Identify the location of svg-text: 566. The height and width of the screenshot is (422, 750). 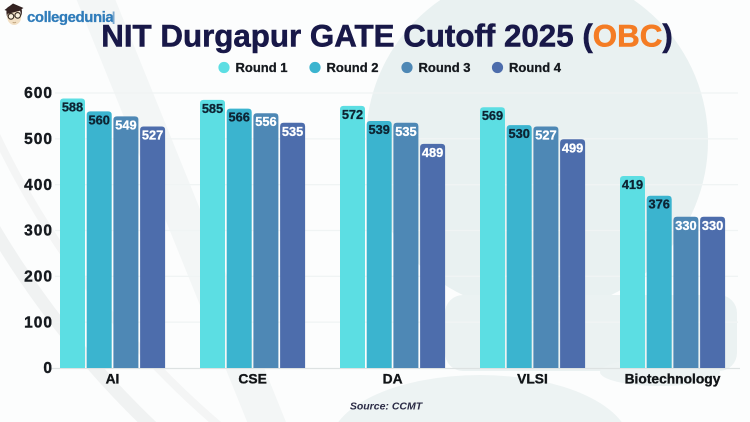
(239, 117).